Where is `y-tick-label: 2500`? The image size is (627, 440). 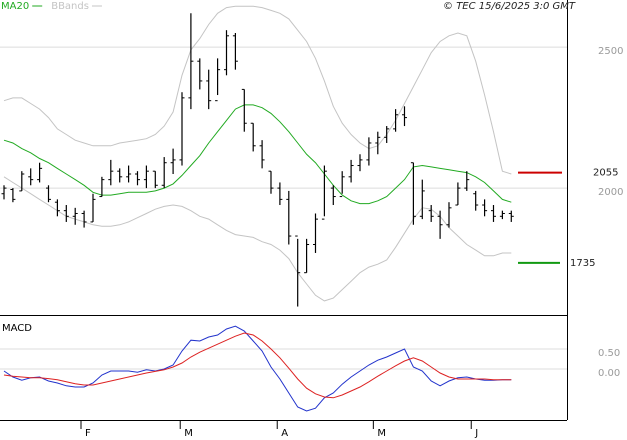
y-tick-label: 2500 is located at coordinates (610, 51).